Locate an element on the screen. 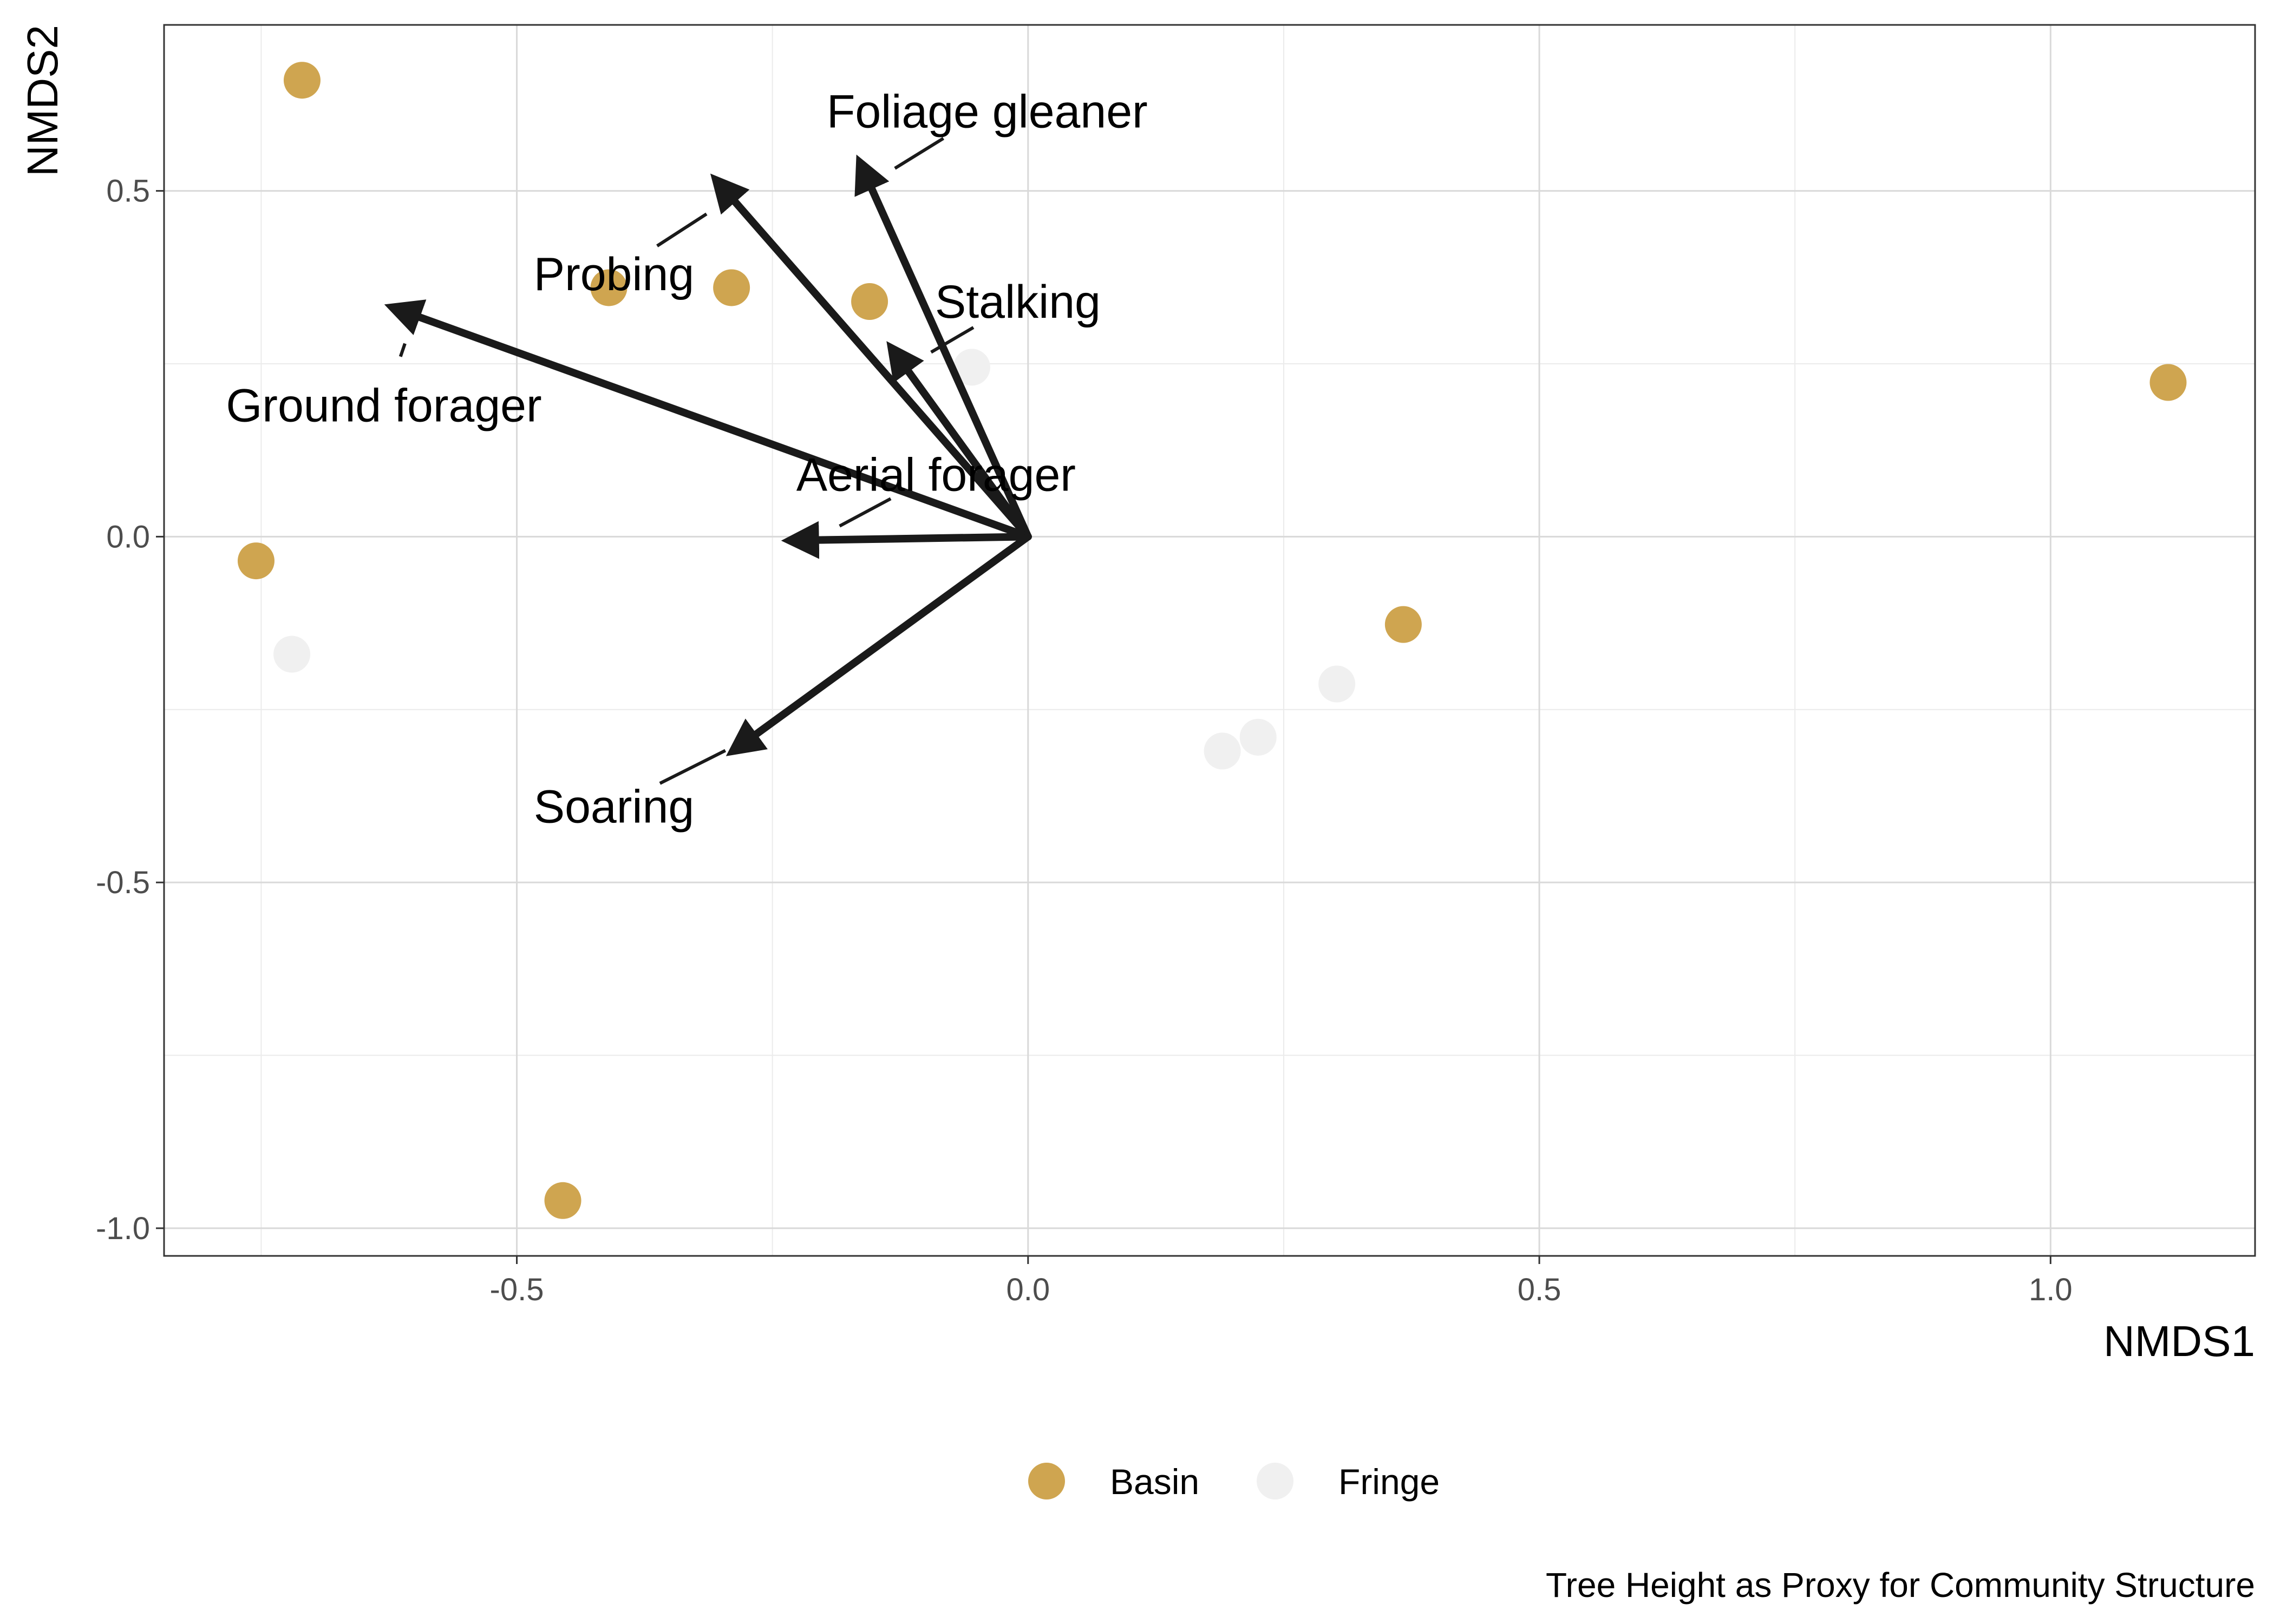 This screenshot has height=1624, width=2274. legend-label-basin: Basin is located at coordinates (1155, 1482).